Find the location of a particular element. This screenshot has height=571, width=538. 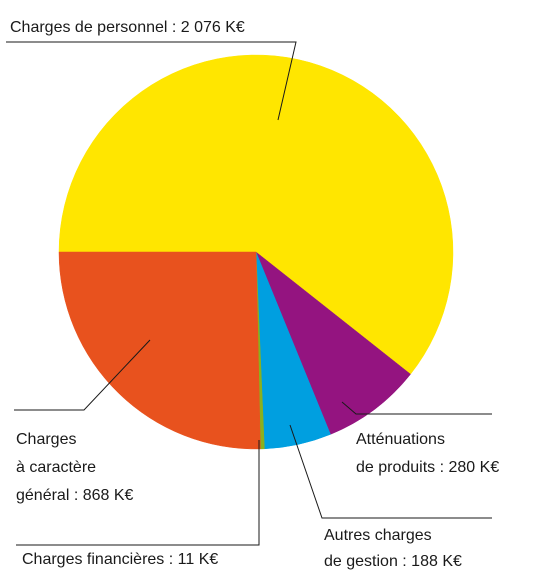

slice-label: Charges is located at coordinates (46, 439).